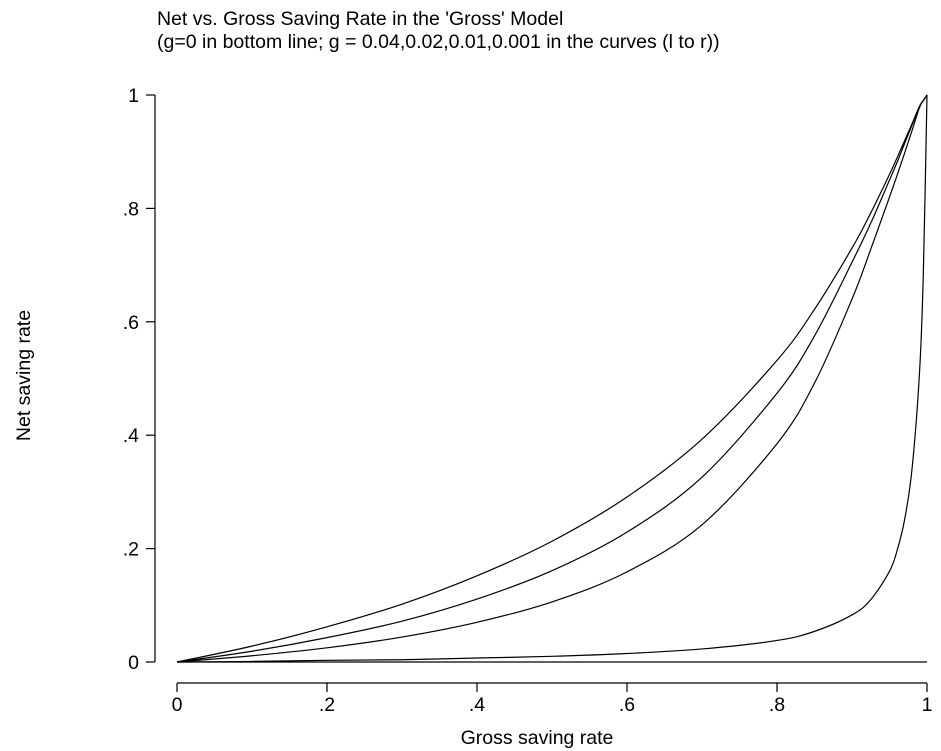  Describe the element at coordinates (327, 705) in the screenshot. I see `x-tick-label: .2` at that location.